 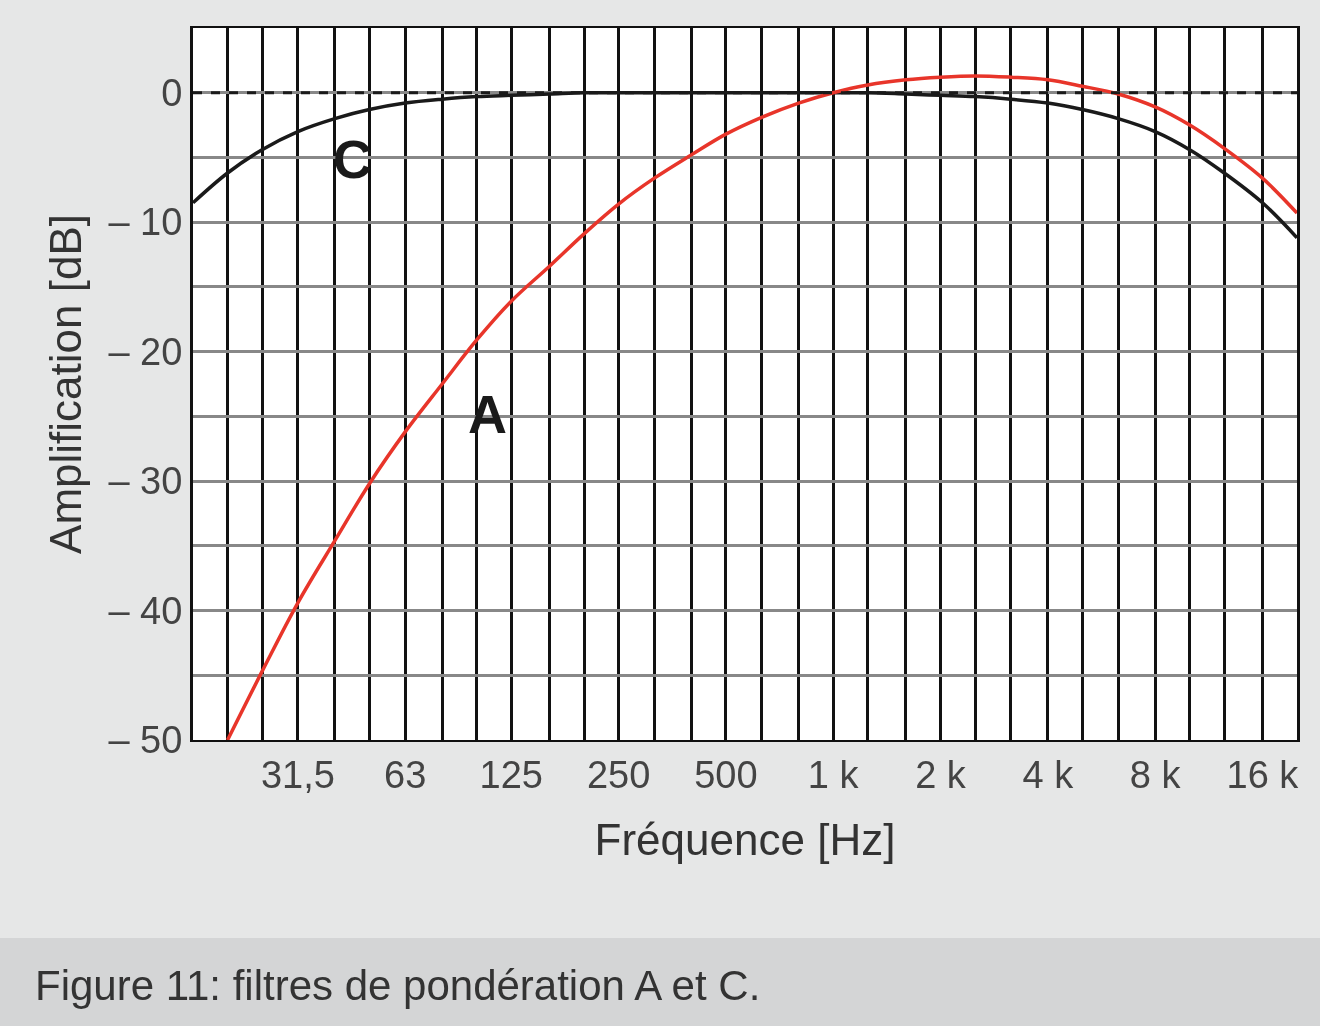 What do you see at coordinates (297, 774) in the screenshot?
I see `x-tick-label: 31,5` at bounding box center [297, 774].